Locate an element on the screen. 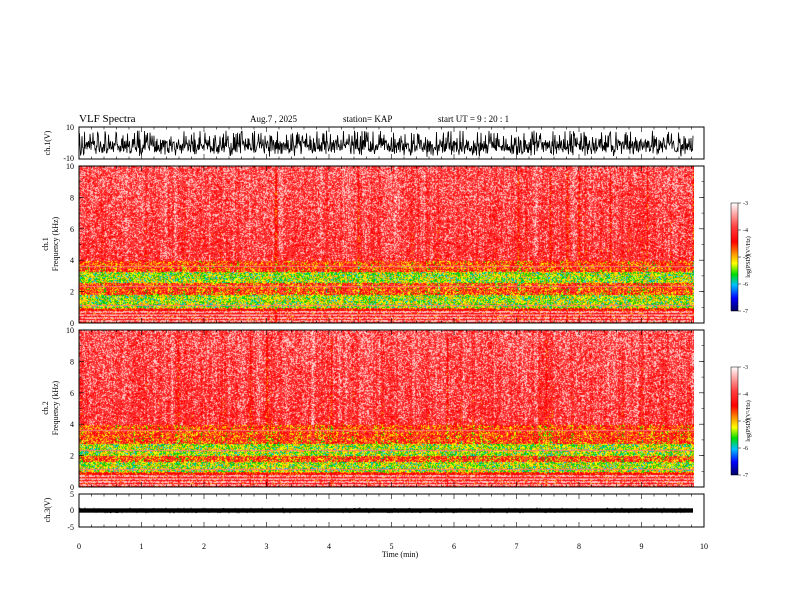 The image size is (792, 612). ch1-waveform-ylabel: ch.1(V) is located at coordinates (47, 142).